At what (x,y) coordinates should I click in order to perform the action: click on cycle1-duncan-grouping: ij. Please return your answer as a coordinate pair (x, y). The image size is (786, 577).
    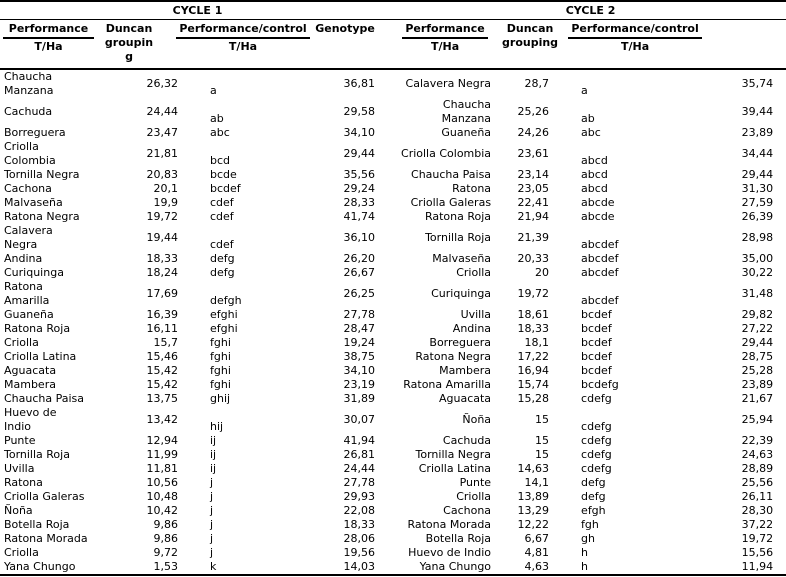
    Looking at the image, I should click on (213, 454).